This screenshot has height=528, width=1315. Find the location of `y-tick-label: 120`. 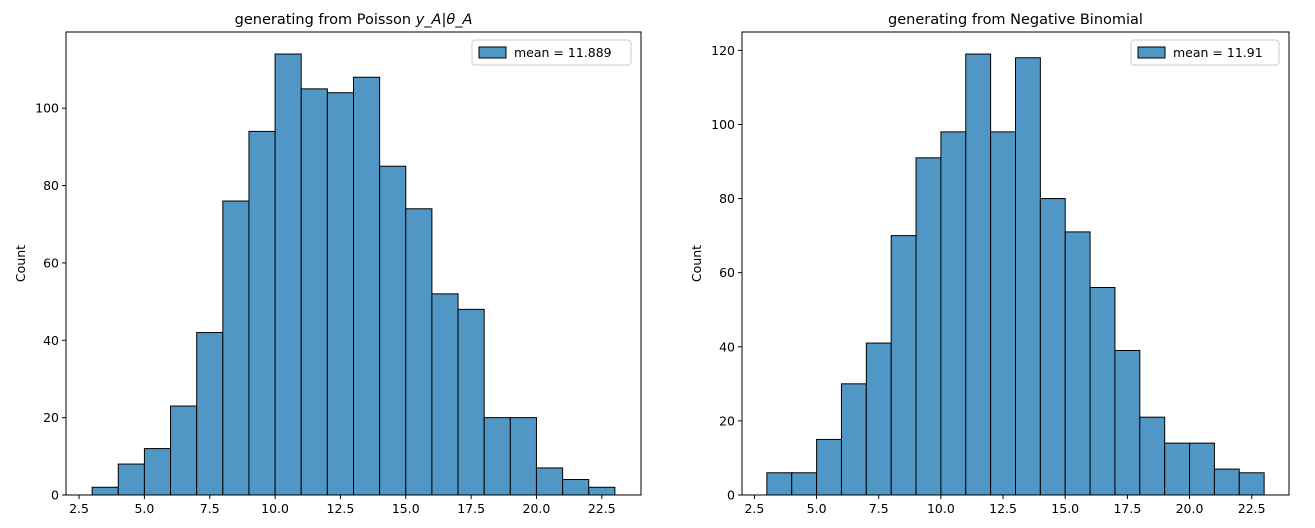

y-tick-label: 120 is located at coordinates (723, 50).